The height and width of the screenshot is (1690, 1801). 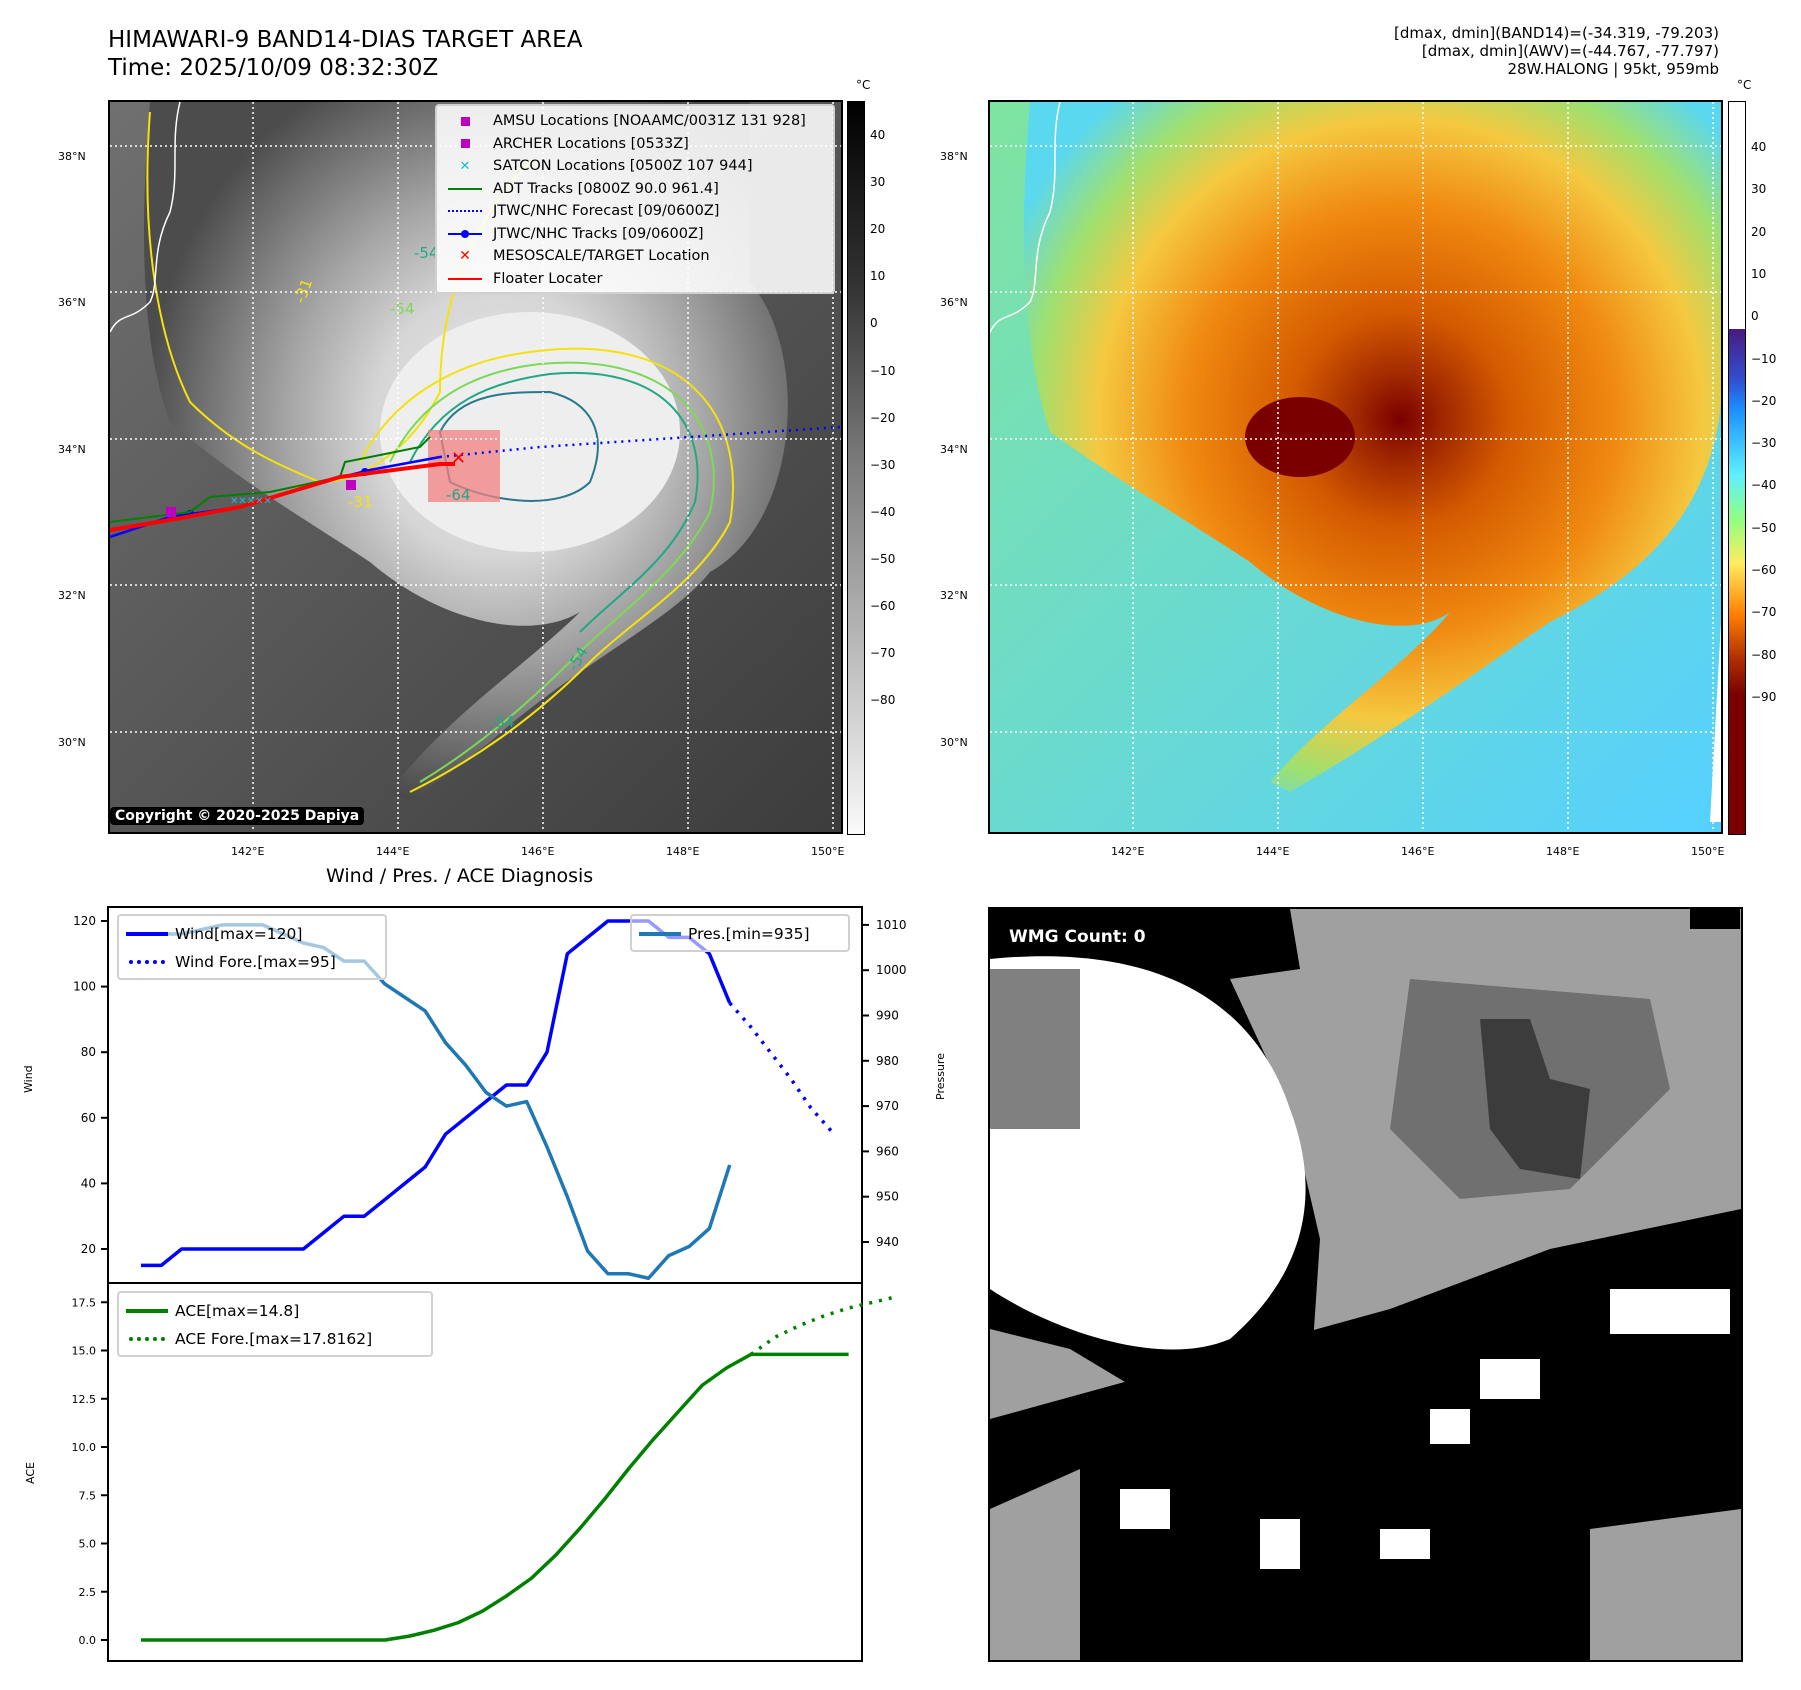 What do you see at coordinates (1535, 1099) in the screenshot?
I see `wmg-darkgray-region` at bounding box center [1535, 1099].